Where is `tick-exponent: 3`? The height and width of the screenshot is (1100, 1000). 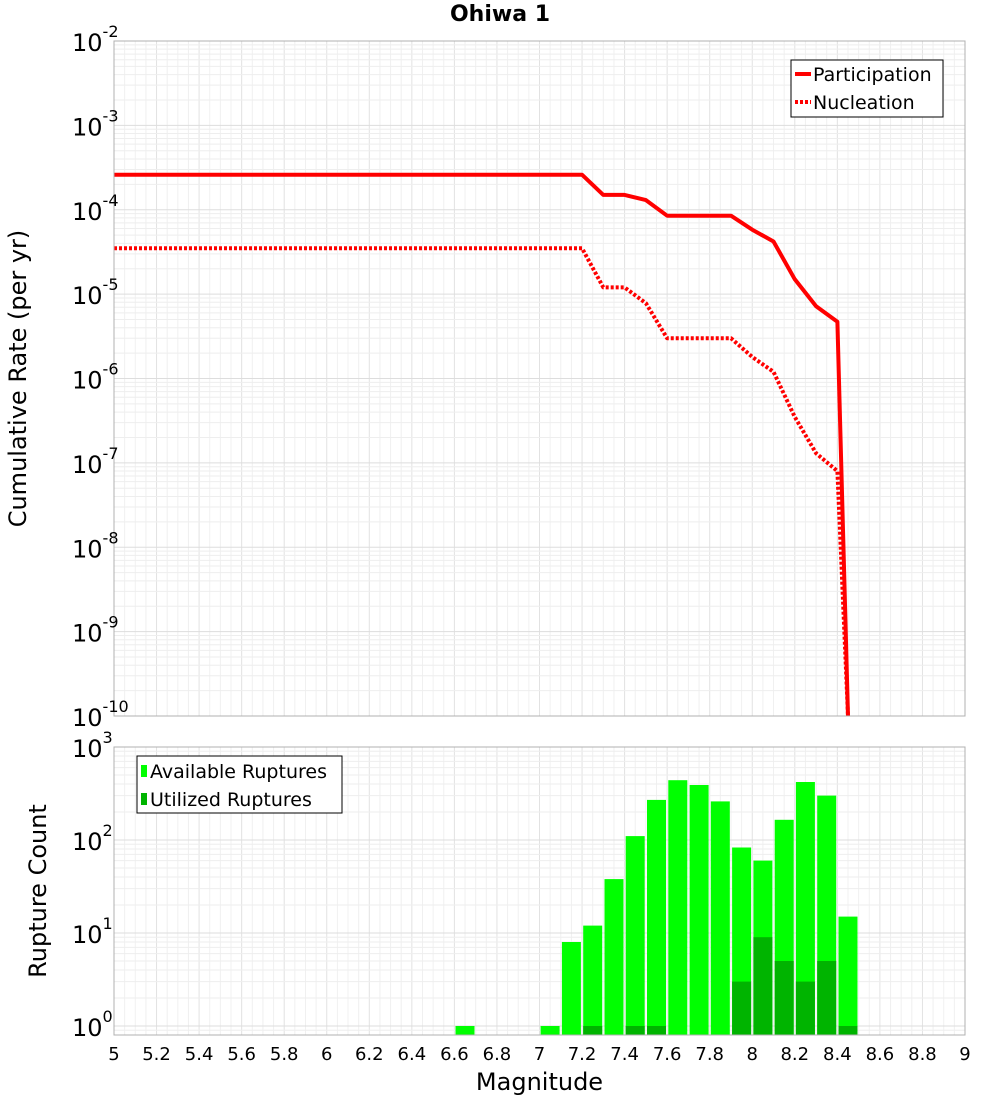
tick-exponent: 3 is located at coordinates (108, 737).